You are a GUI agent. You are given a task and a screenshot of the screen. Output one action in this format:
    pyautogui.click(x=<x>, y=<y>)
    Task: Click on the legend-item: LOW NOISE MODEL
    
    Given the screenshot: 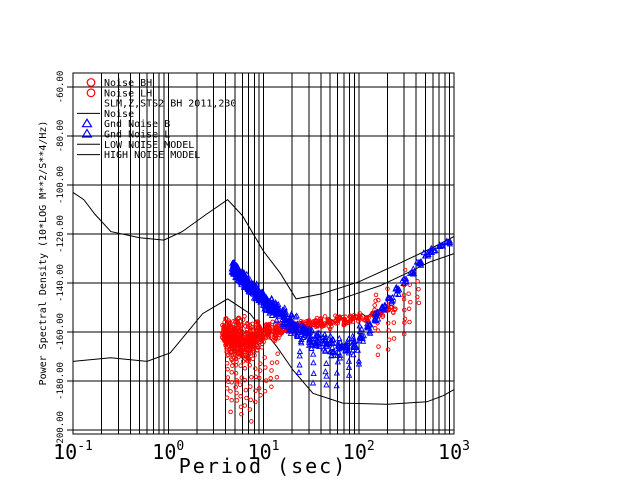 What is the action you would take?
    pyautogui.click(x=135, y=145)
    